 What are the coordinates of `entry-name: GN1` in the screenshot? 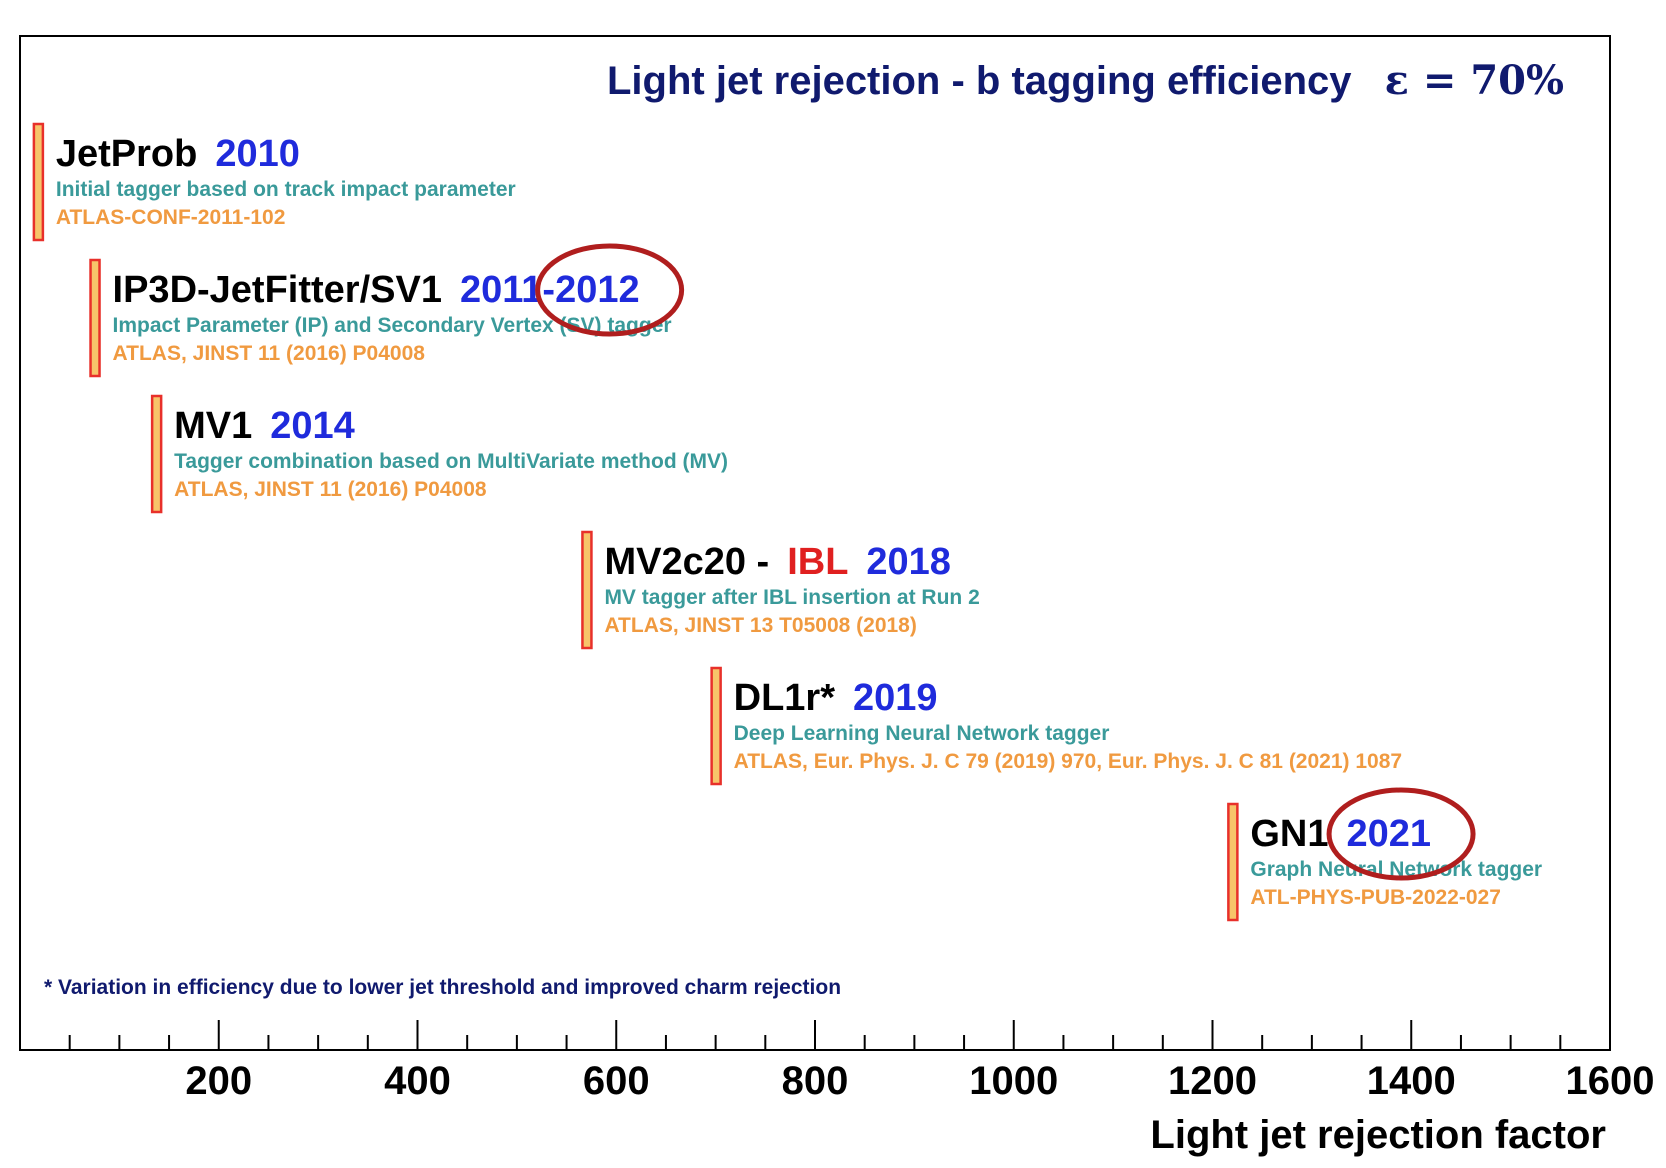 It's located at (1289, 834).